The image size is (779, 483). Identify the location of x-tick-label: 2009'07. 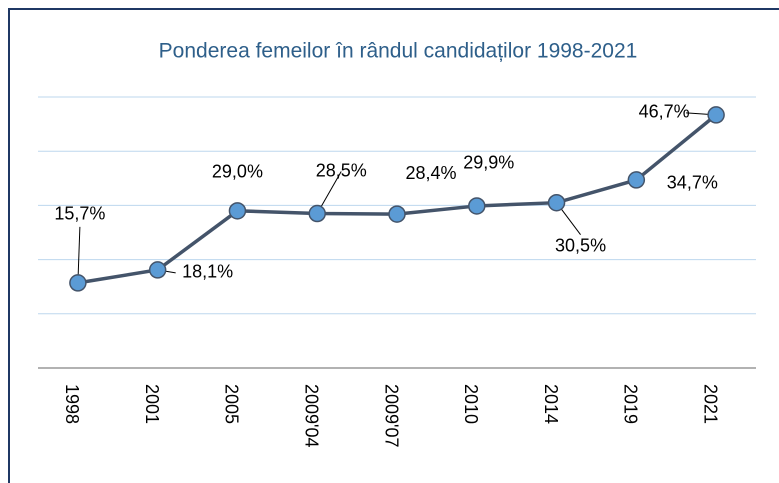
(391, 416).